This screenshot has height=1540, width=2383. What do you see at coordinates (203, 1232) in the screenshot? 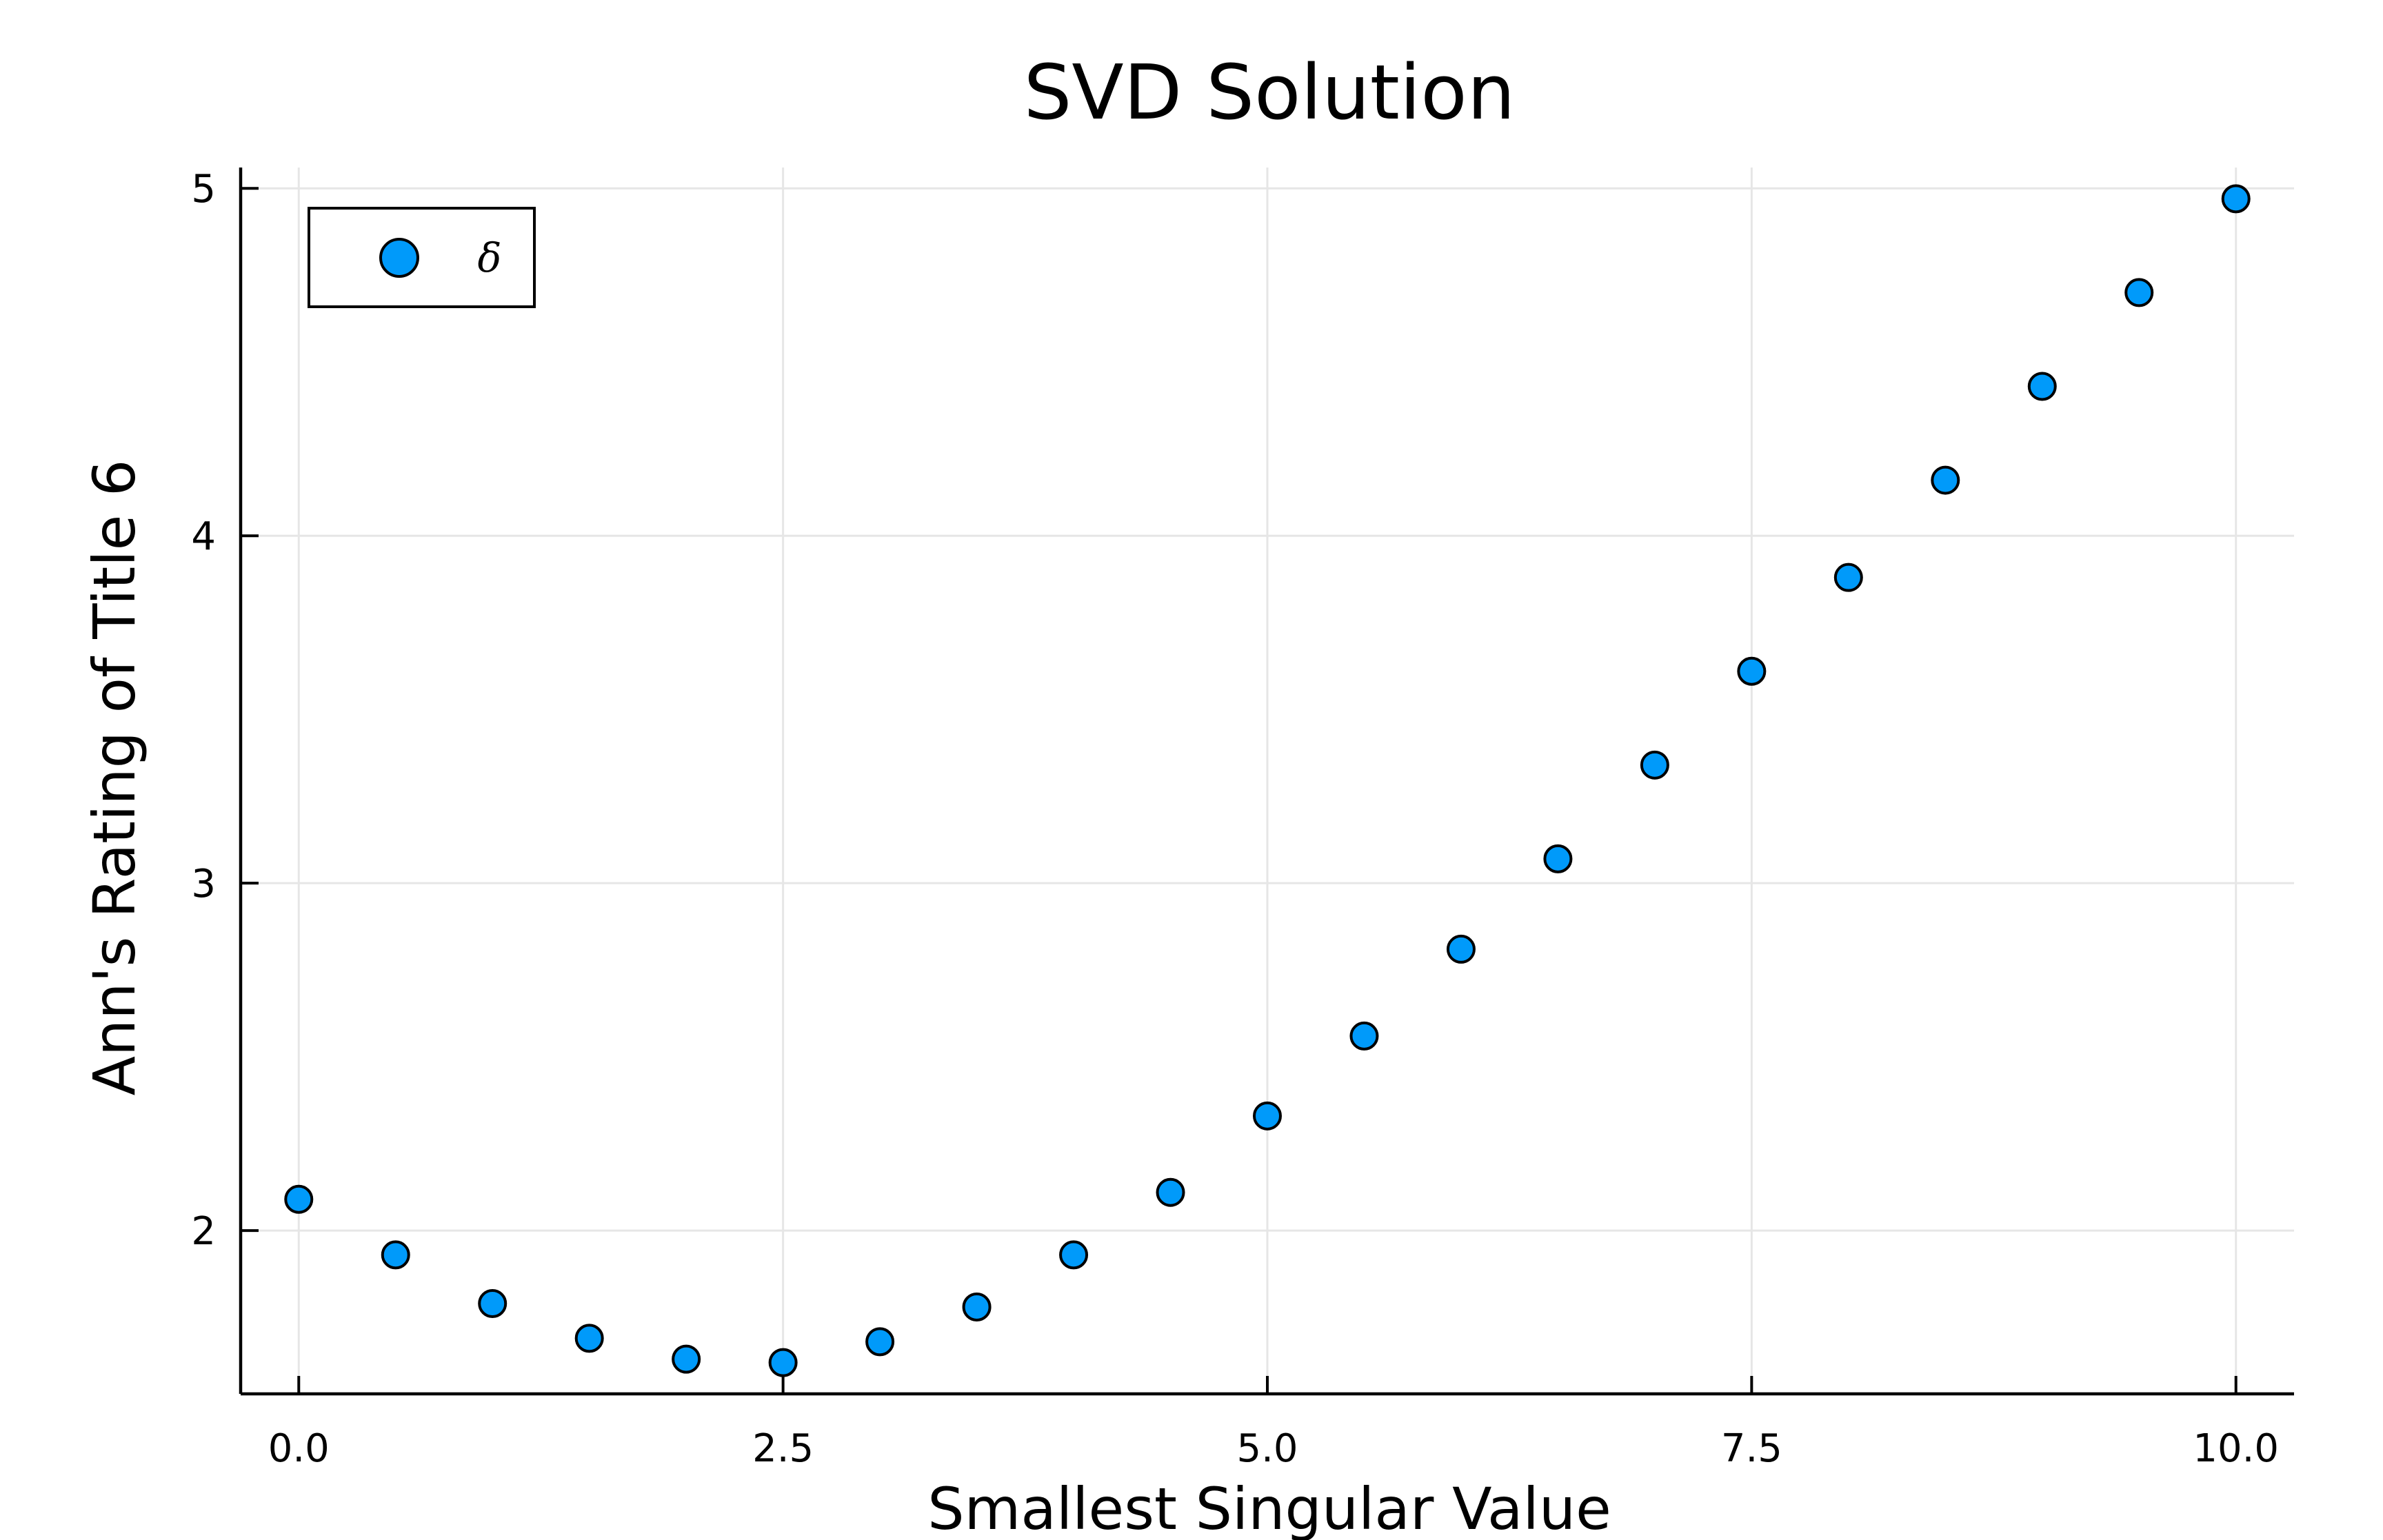
I see `y-tick-label: 2` at bounding box center [203, 1232].